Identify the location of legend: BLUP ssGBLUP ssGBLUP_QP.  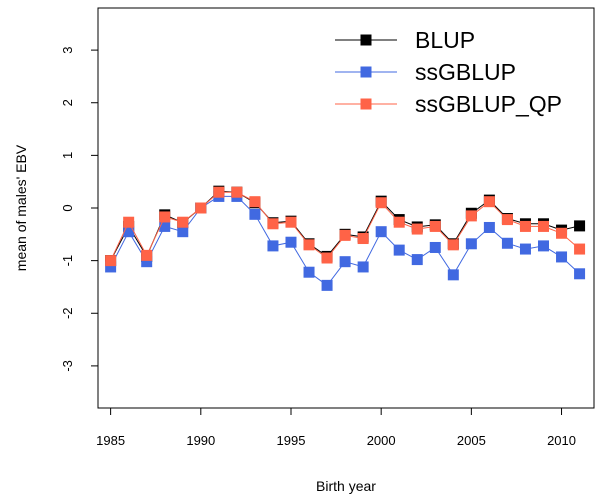
(448, 72).